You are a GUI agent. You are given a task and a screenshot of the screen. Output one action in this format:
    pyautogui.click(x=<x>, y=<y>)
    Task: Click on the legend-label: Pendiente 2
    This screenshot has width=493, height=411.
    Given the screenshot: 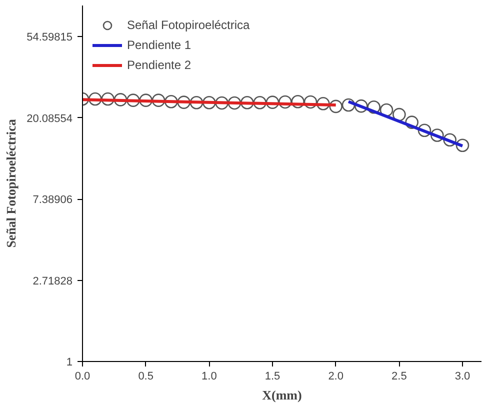 What is the action you would take?
    pyautogui.click(x=159, y=65)
    